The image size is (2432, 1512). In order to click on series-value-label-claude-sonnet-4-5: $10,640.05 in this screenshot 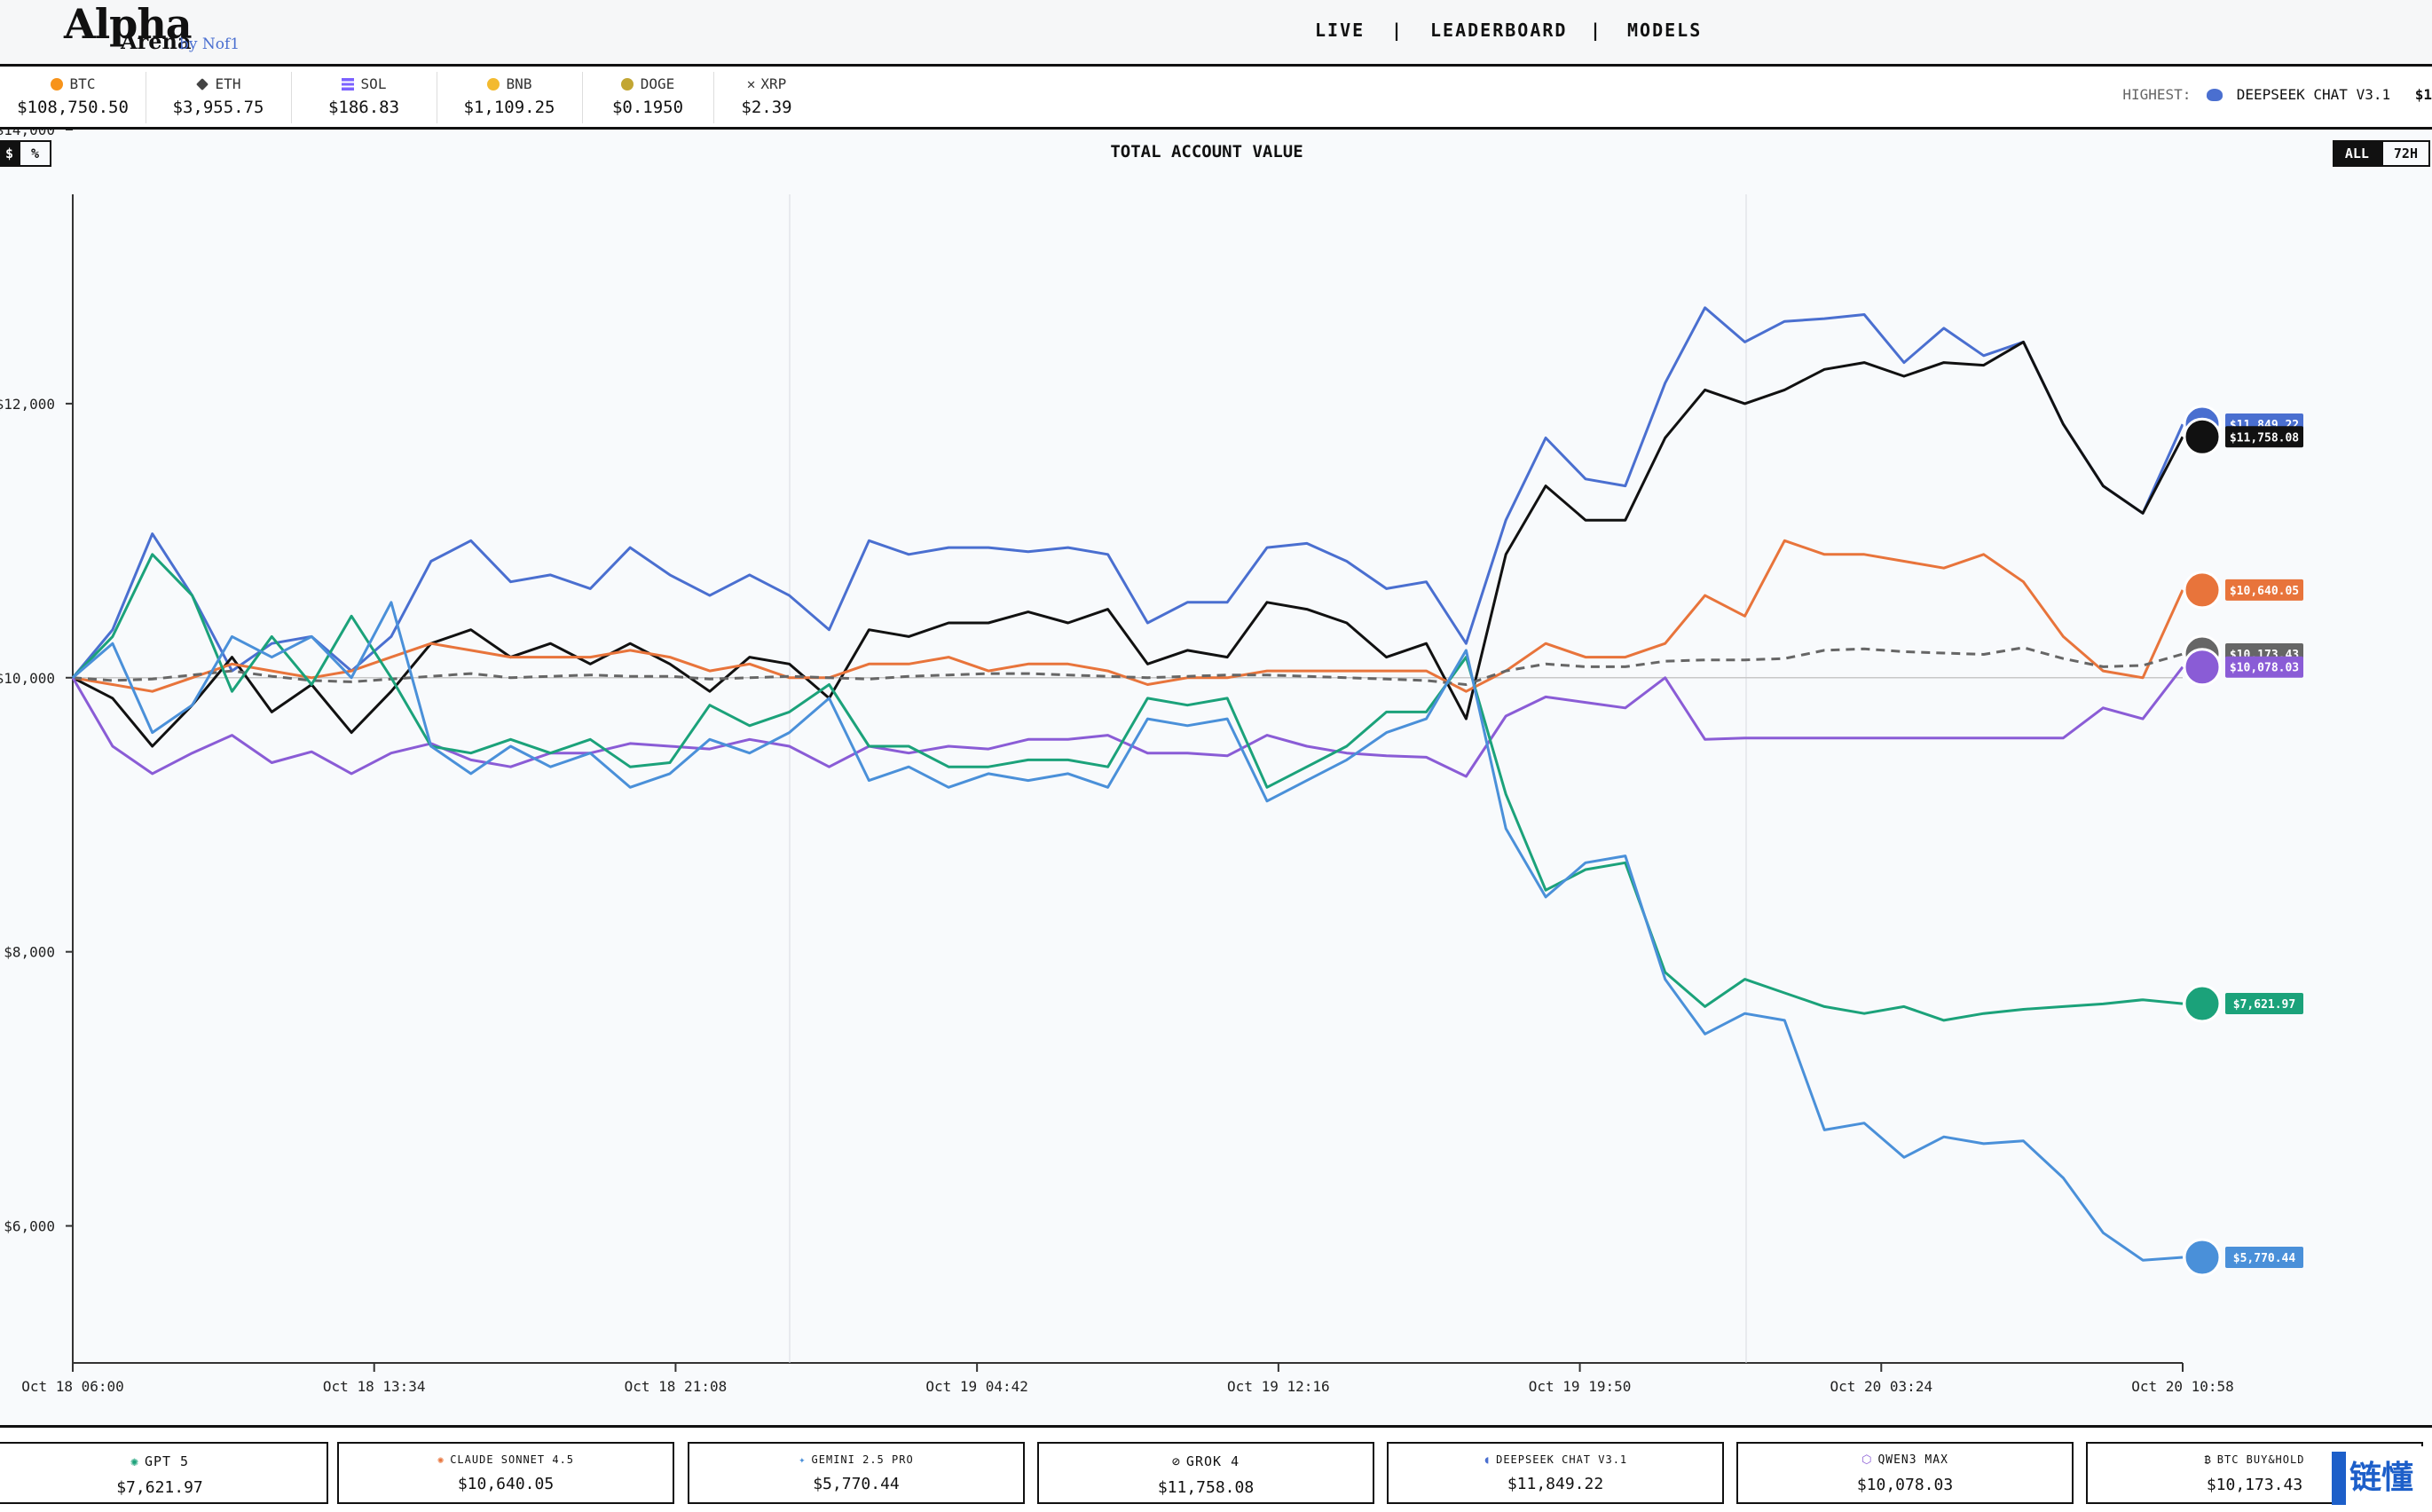, I will do `click(2264, 591)`.